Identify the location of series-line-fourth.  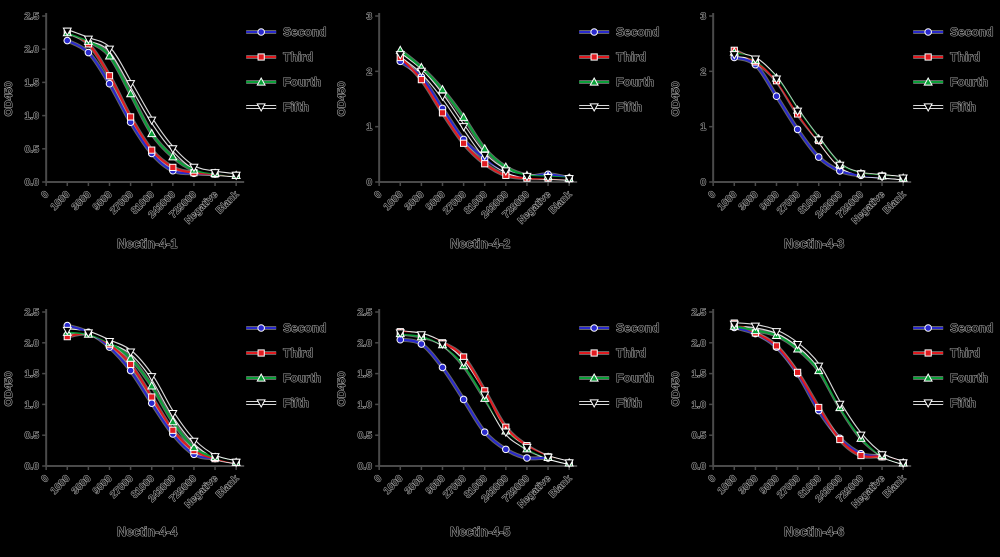
(818, 394).